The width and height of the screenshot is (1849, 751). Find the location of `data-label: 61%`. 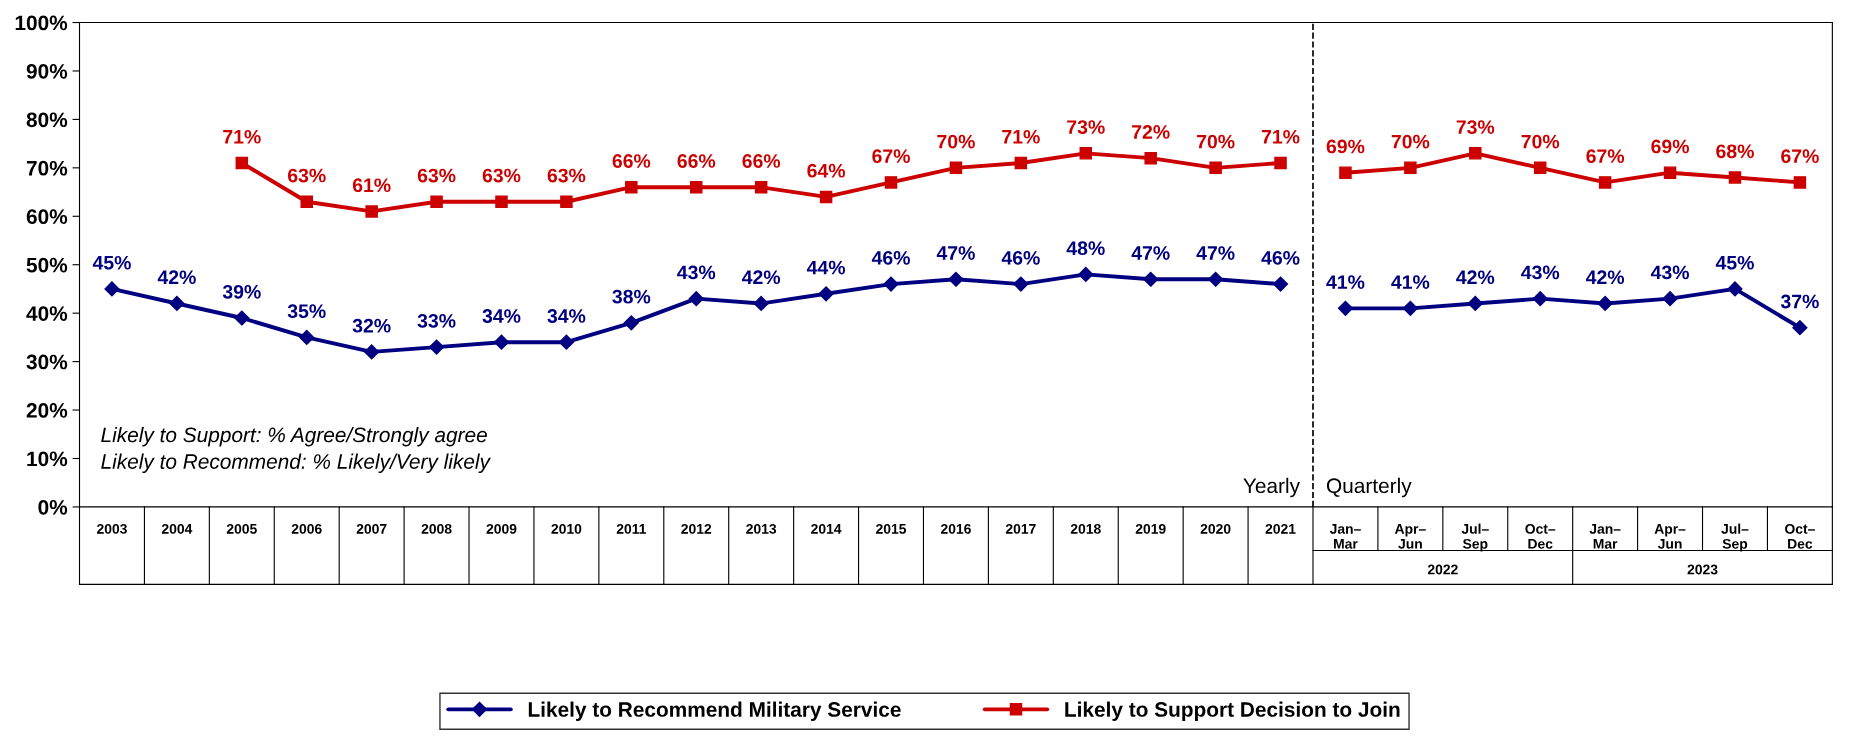

data-label: 61% is located at coordinates (371, 185).